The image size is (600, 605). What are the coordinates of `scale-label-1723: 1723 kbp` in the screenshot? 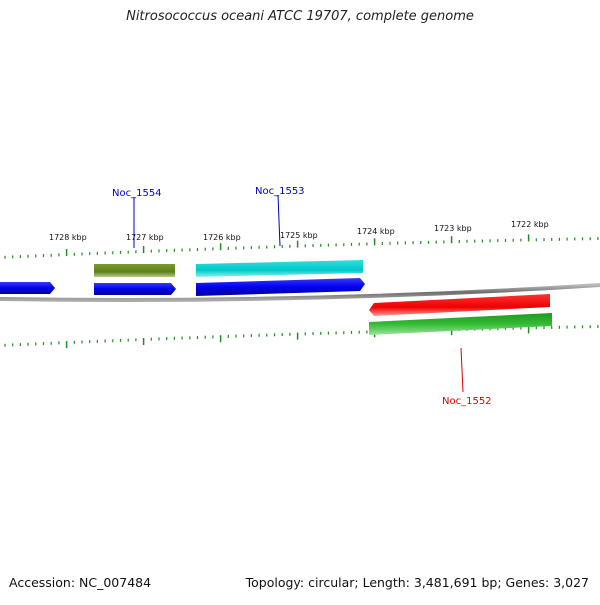 It's located at (453, 228).